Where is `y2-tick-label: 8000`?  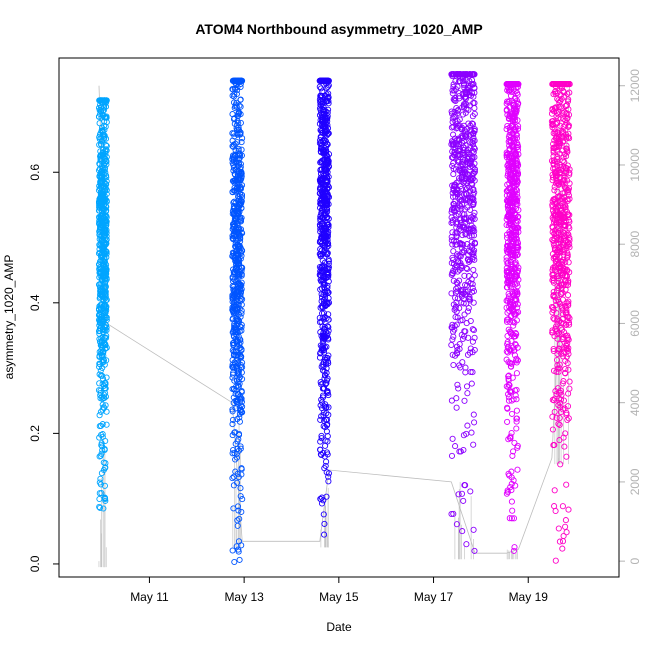 y2-tick-label: 8000 is located at coordinates (635, 244).